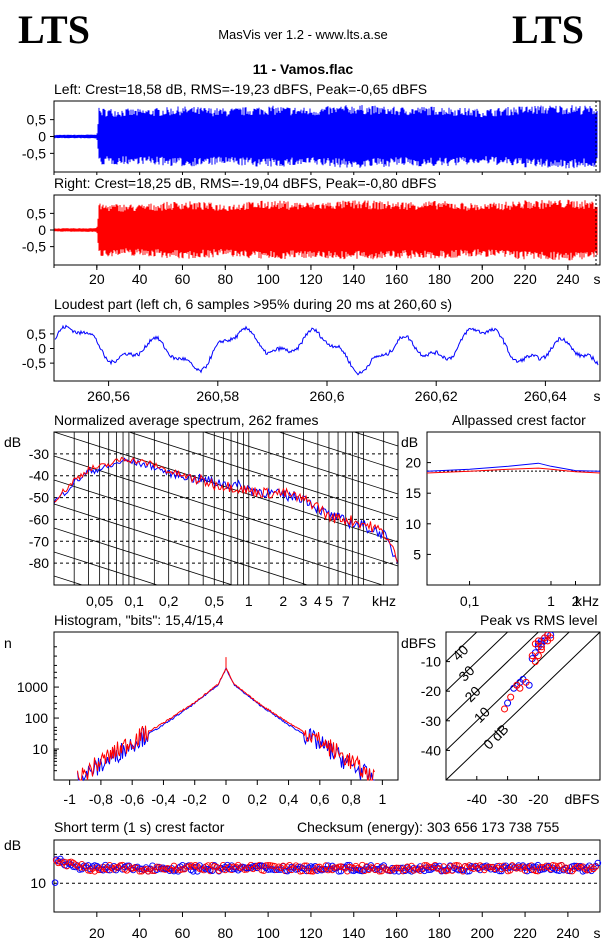 This screenshot has width=606, height=946. Describe the element at coordinates (413, 493) in the screenshot. I see `allpass-ytick-label: 15` at that location.